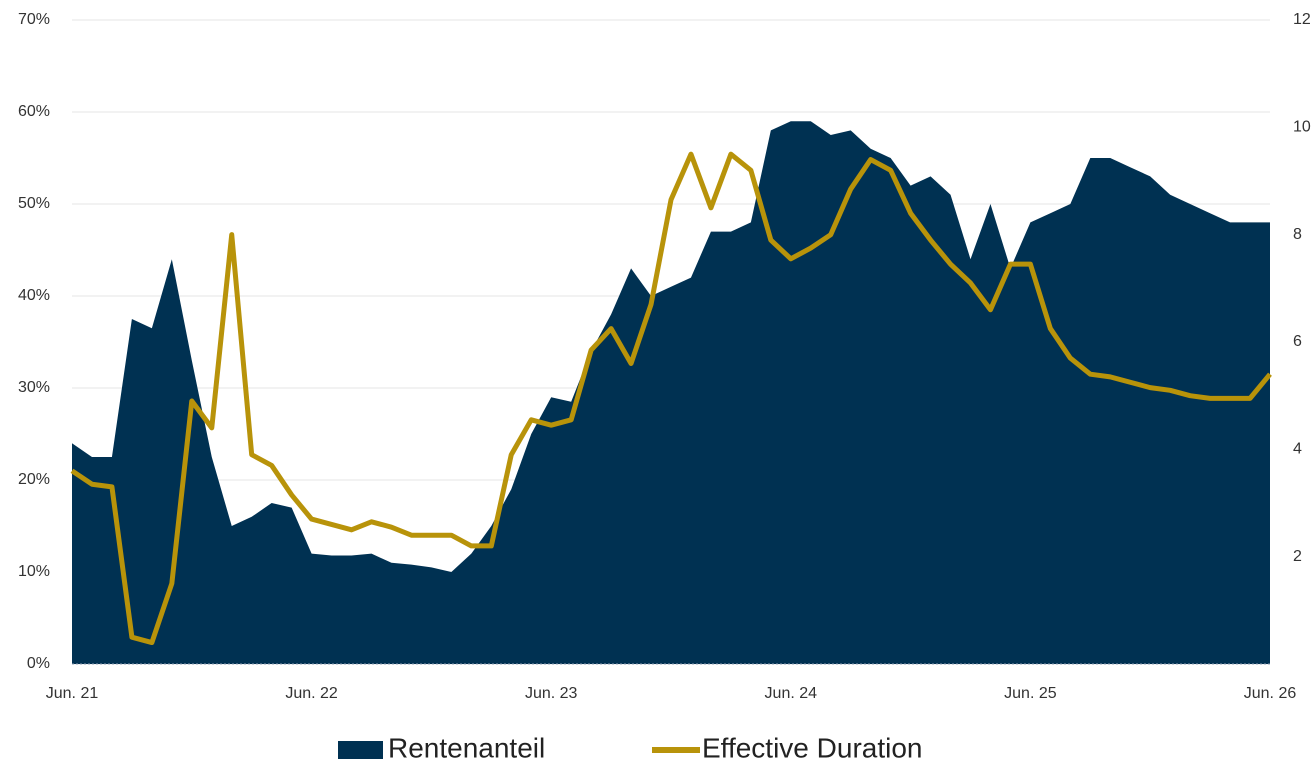 The image size is (1312, 765). Describe the element at coordinates (38, 663) in the screenshot. I see `y-tick-label: 0%` at that location.